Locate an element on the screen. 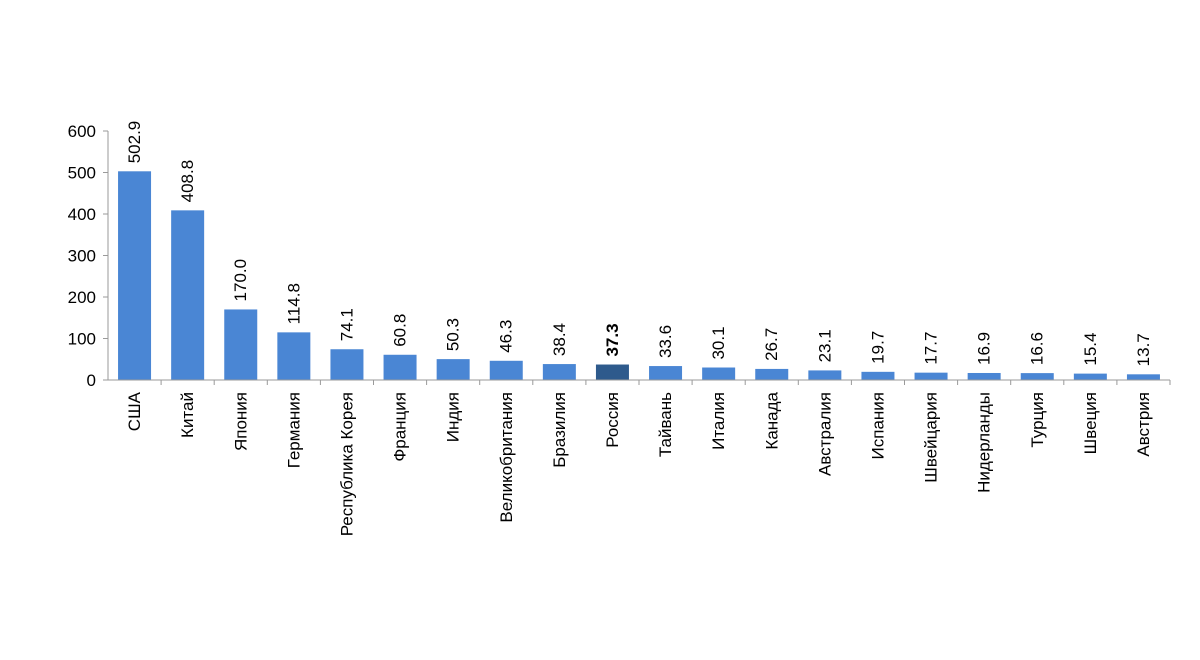 The height and width of the screenshot is (660, 1200). value-label: 16.6 is located at coordinates (1037, 348).